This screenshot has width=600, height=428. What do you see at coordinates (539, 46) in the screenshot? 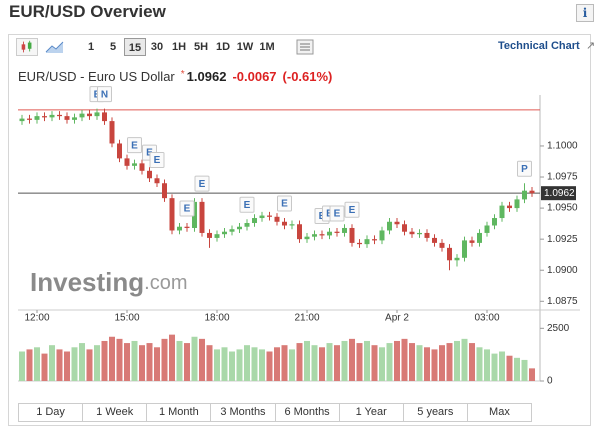
I see `technical-chart-link: Technical Chart` at bounding box center [539, 46].